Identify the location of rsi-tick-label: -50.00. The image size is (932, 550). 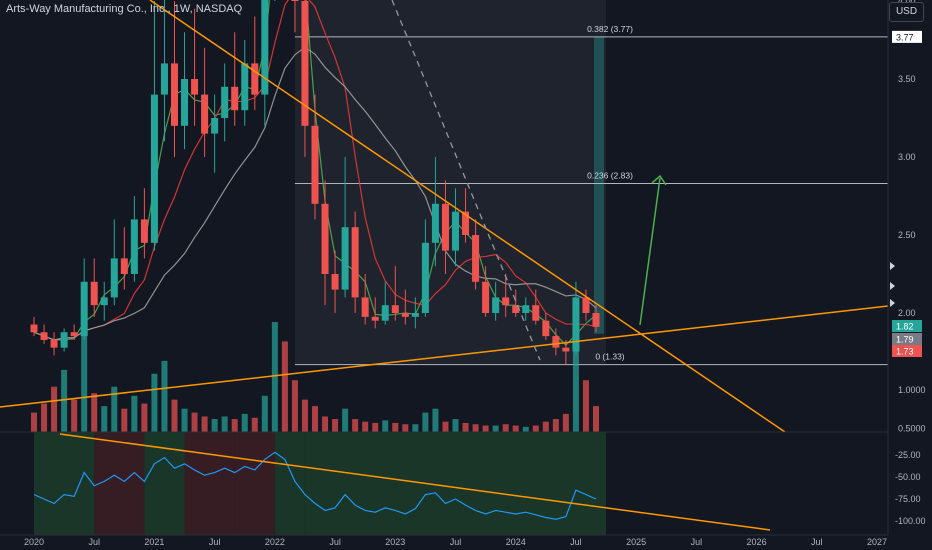
(908, 477).